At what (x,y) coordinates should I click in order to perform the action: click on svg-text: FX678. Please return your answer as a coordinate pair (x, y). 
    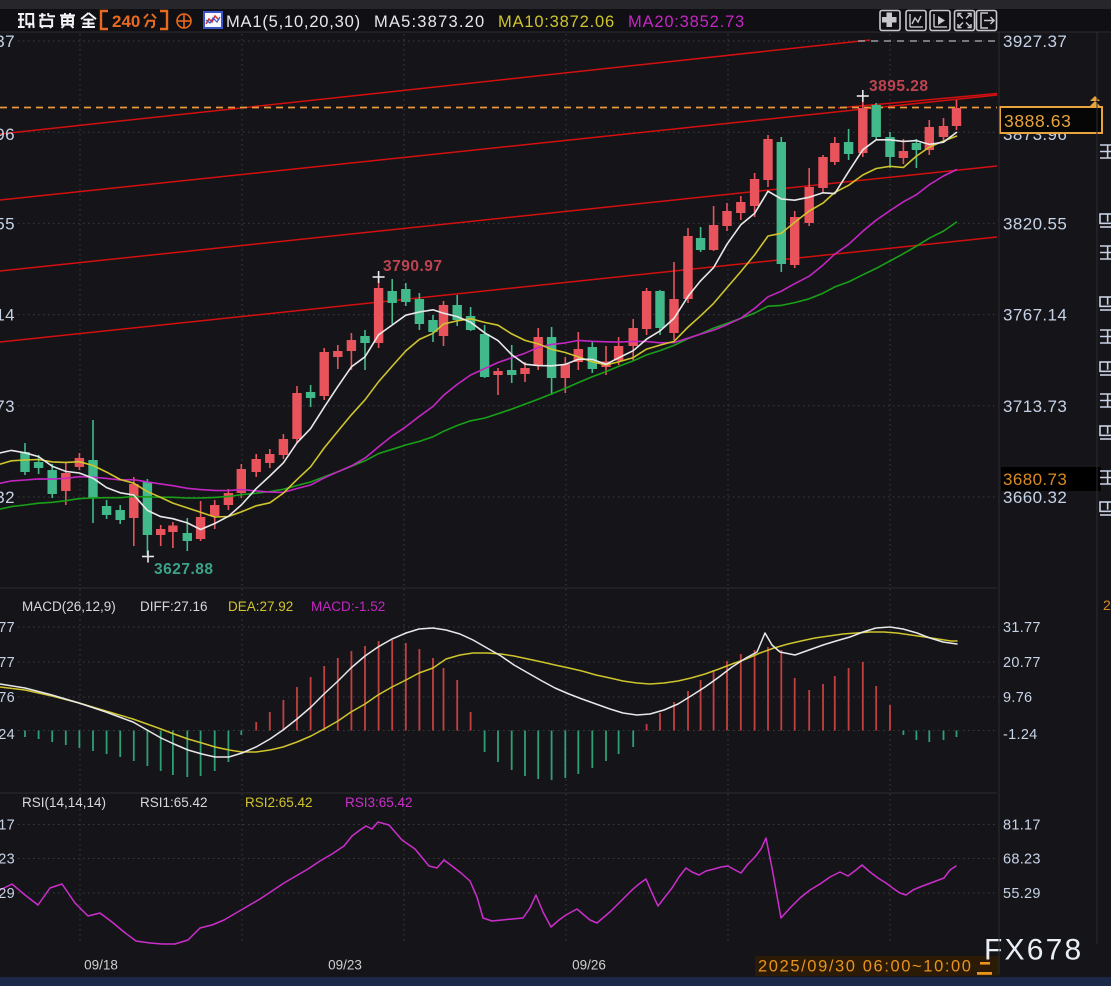
    Looking at the image, I should click on (1033, 950).